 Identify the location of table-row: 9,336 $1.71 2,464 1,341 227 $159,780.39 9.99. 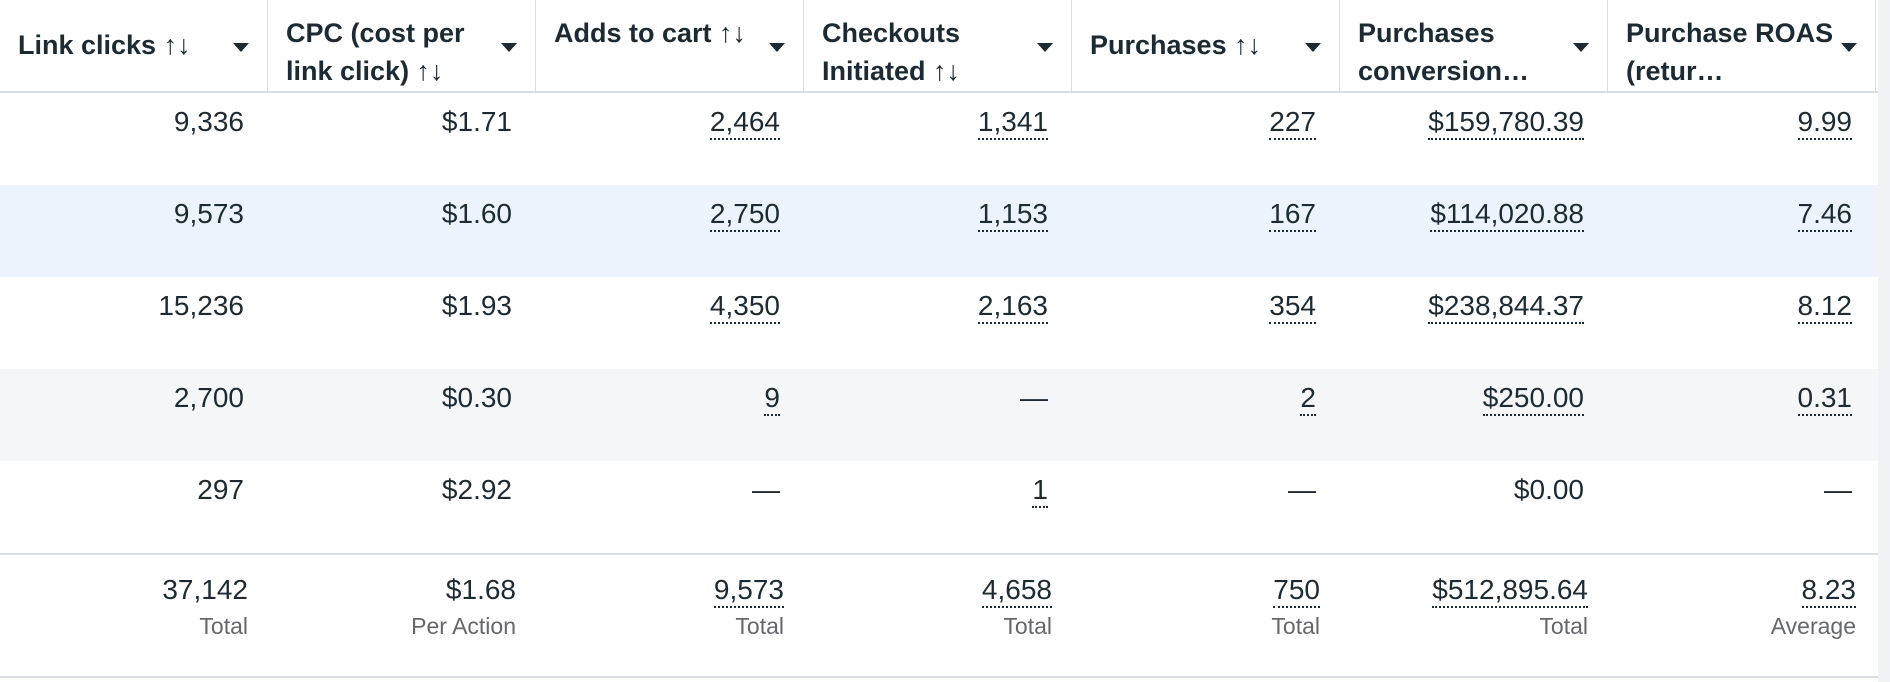
(939, 139).